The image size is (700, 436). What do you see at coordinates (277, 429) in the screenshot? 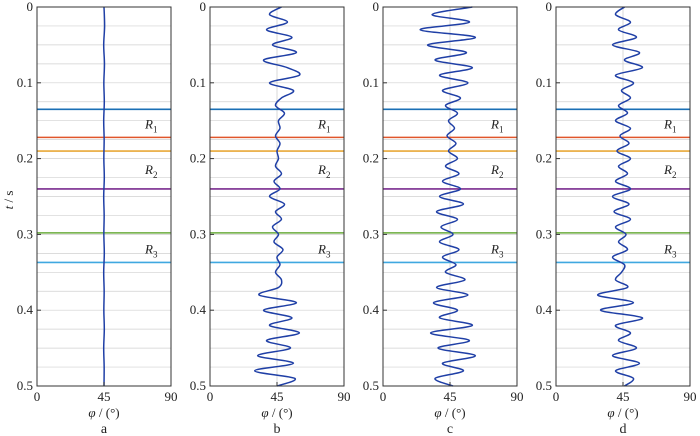
I see `panel-label: b` at bounding box center [277, 429].